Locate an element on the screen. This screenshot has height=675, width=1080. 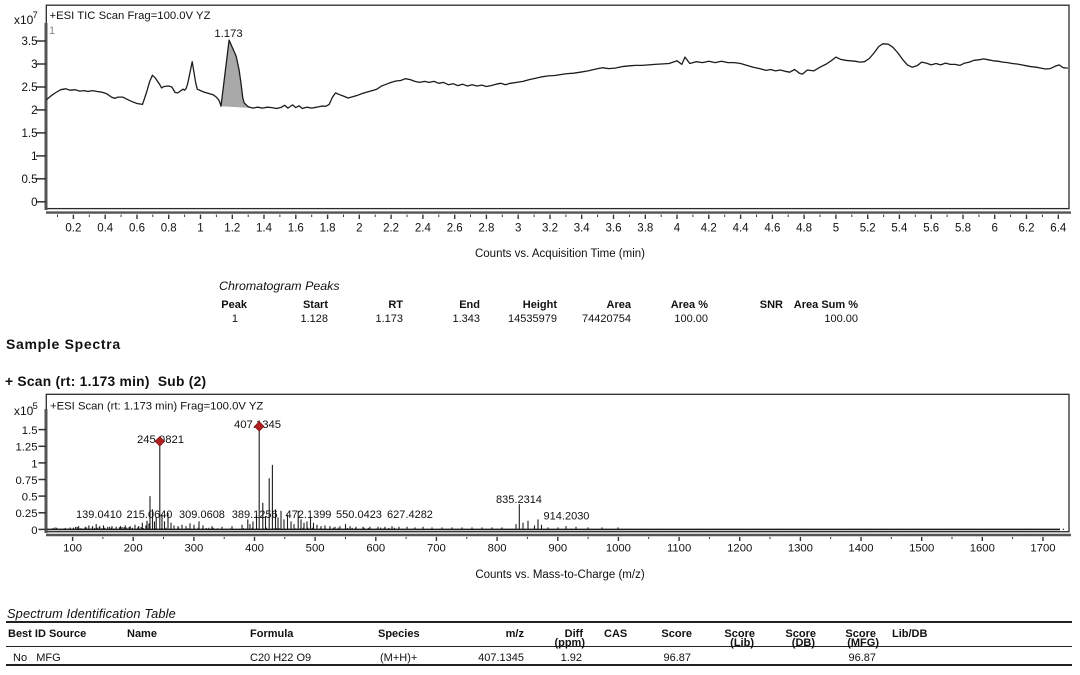
svg-text: 215.0640 is located at coordinates (150, 515).